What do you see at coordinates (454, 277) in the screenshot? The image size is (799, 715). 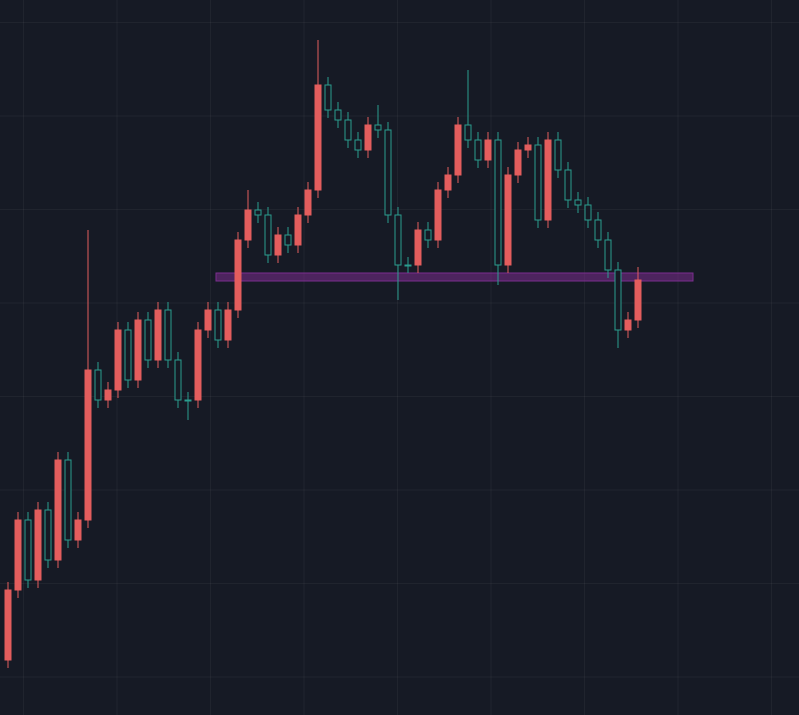 I see `support-zone` at bounding box center [454, 277].